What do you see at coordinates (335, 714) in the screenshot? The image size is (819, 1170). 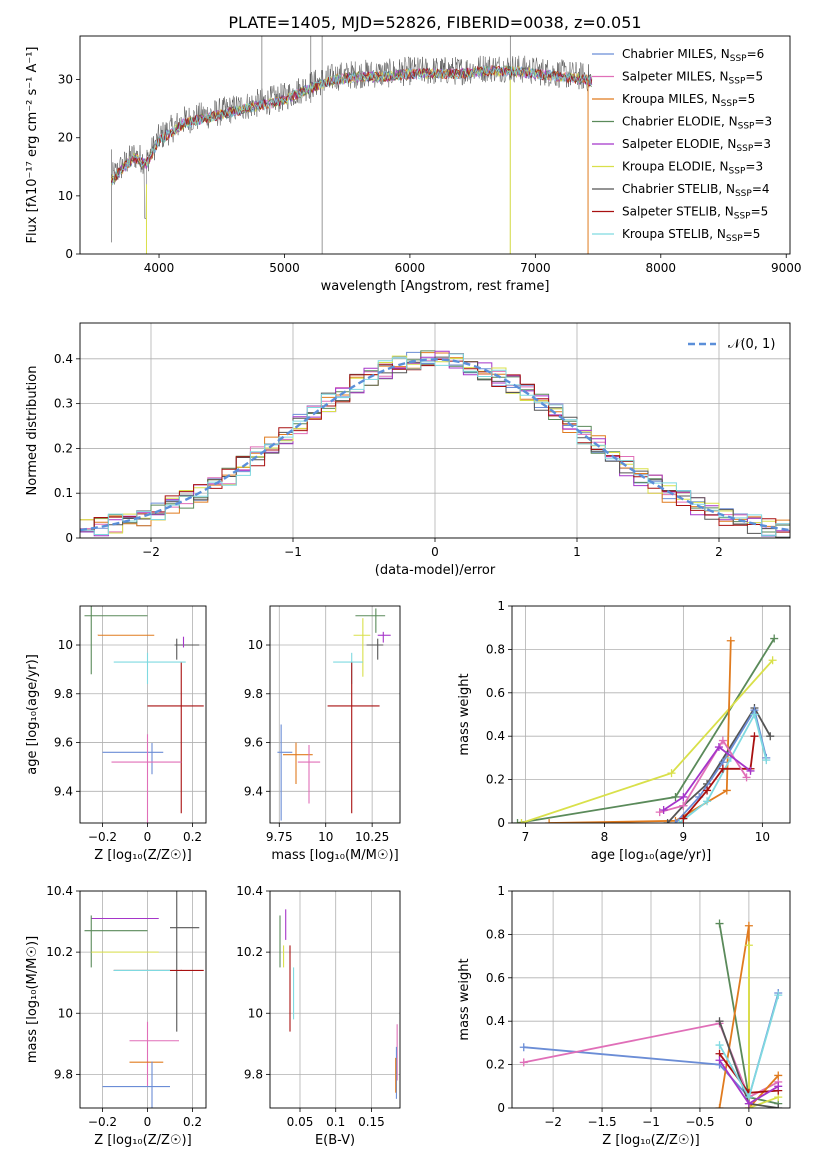 I see `age_vs_mass-plot-area` at bounding box center [335, 714].